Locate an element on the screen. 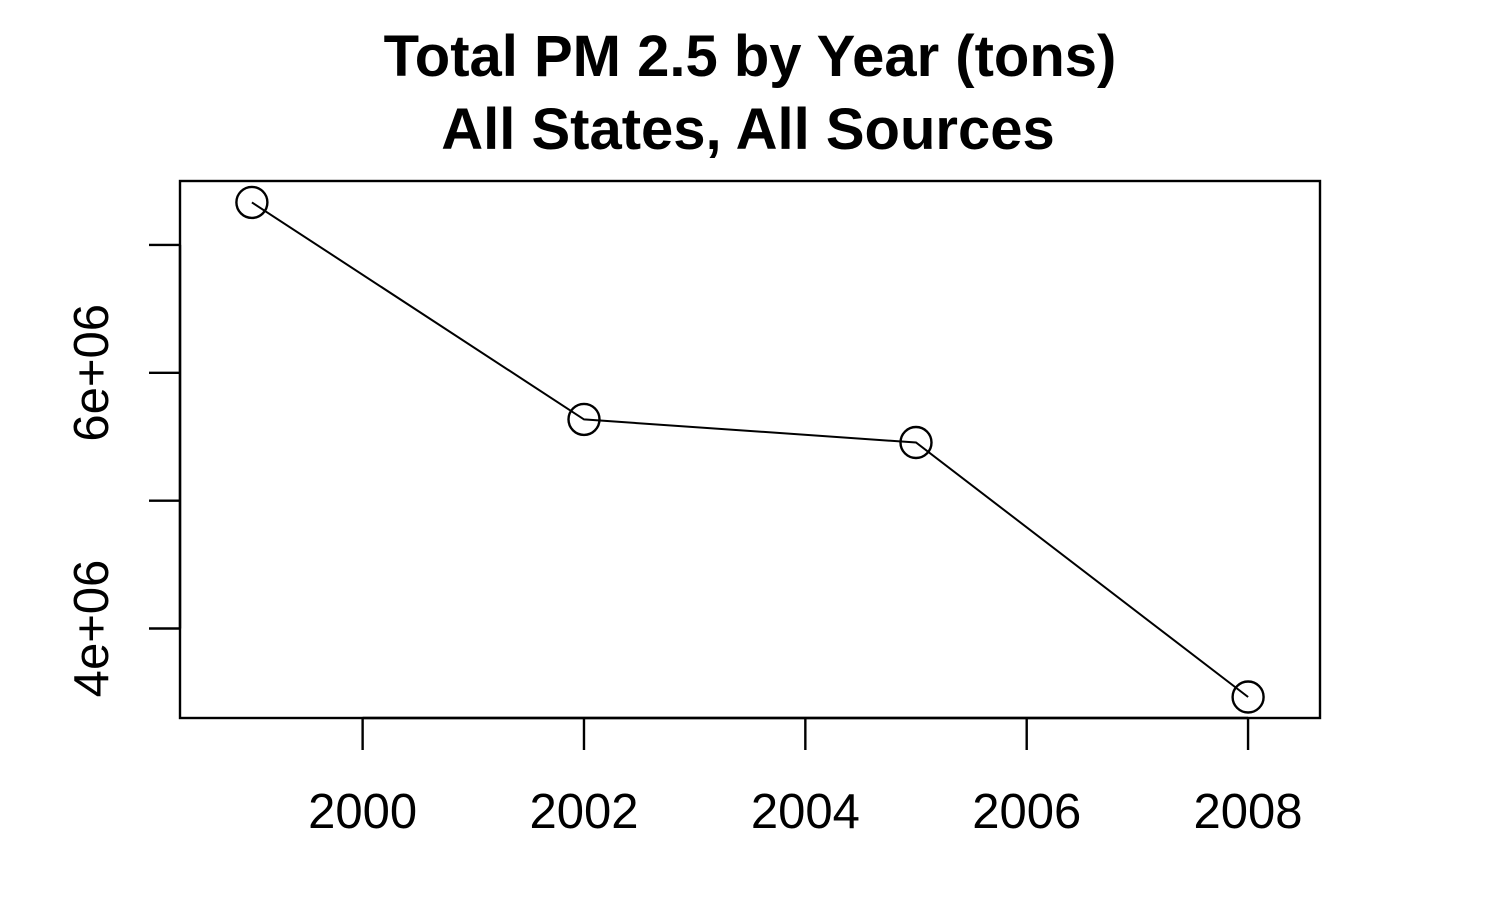 The height and width of the screenshot is (900, 1500). x-axis: 2000 2002 2004 2006 2008 is located at coordinates (805, 777).